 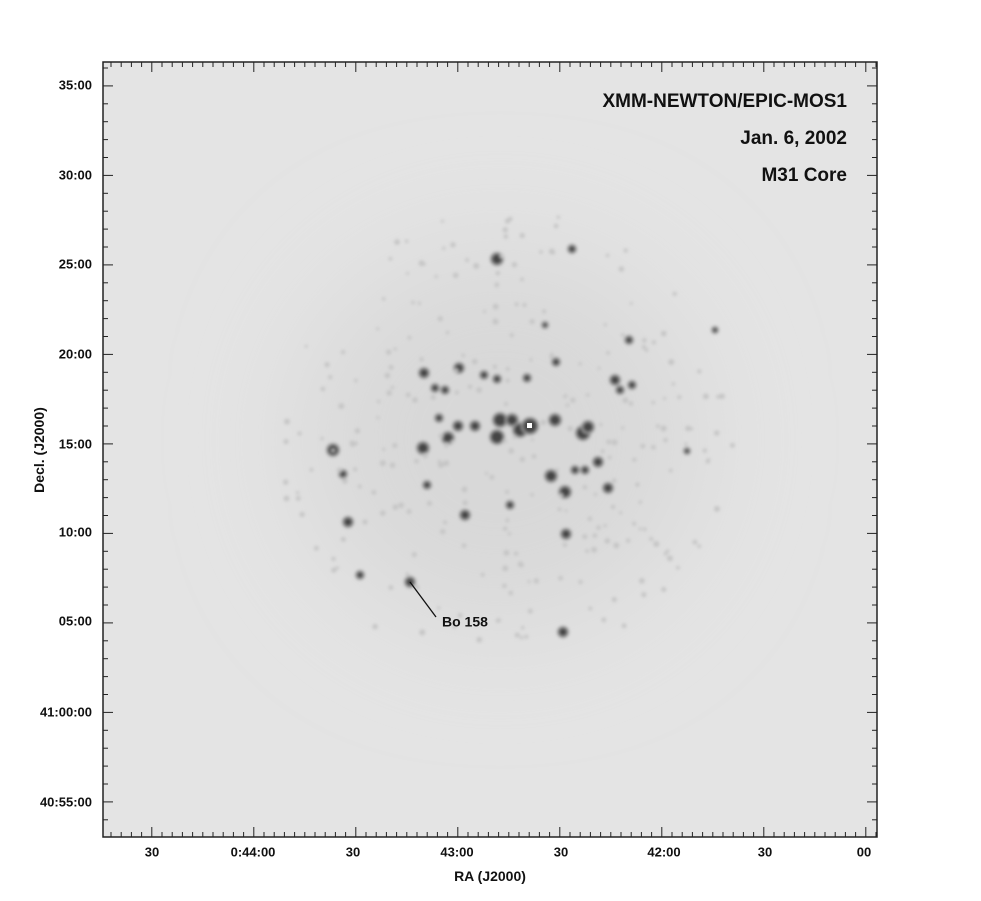 I want to click on title-line: XMM-NEWTON/EPIC-MOS1, so click(x=724, y=101).